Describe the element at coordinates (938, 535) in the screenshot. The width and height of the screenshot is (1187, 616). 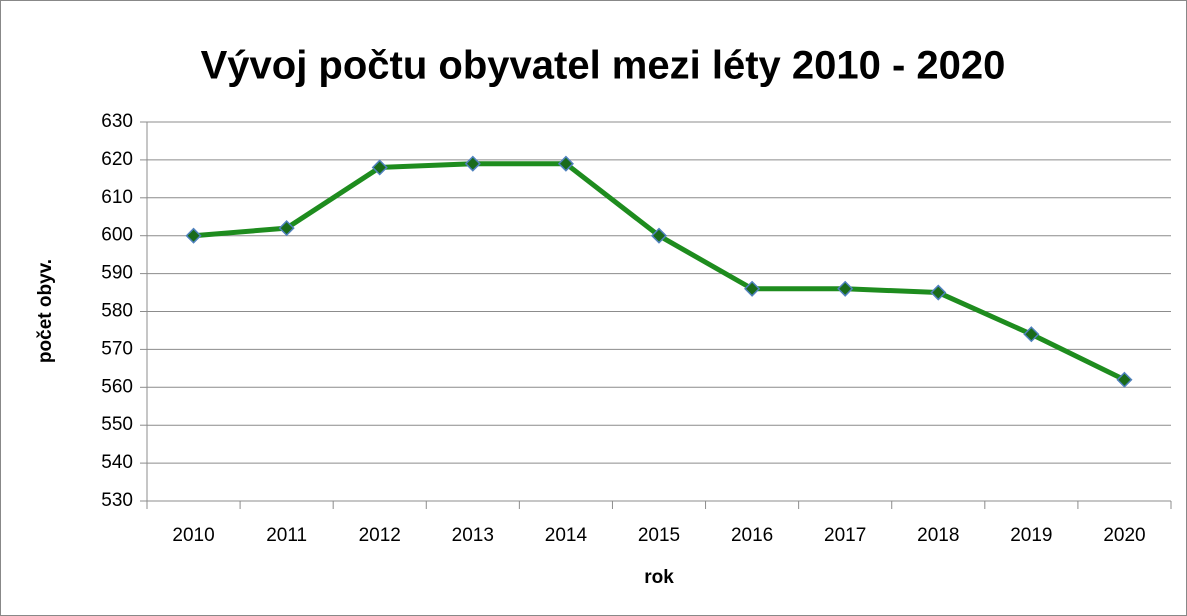
I see `x-tick-label: 2018` at that location.